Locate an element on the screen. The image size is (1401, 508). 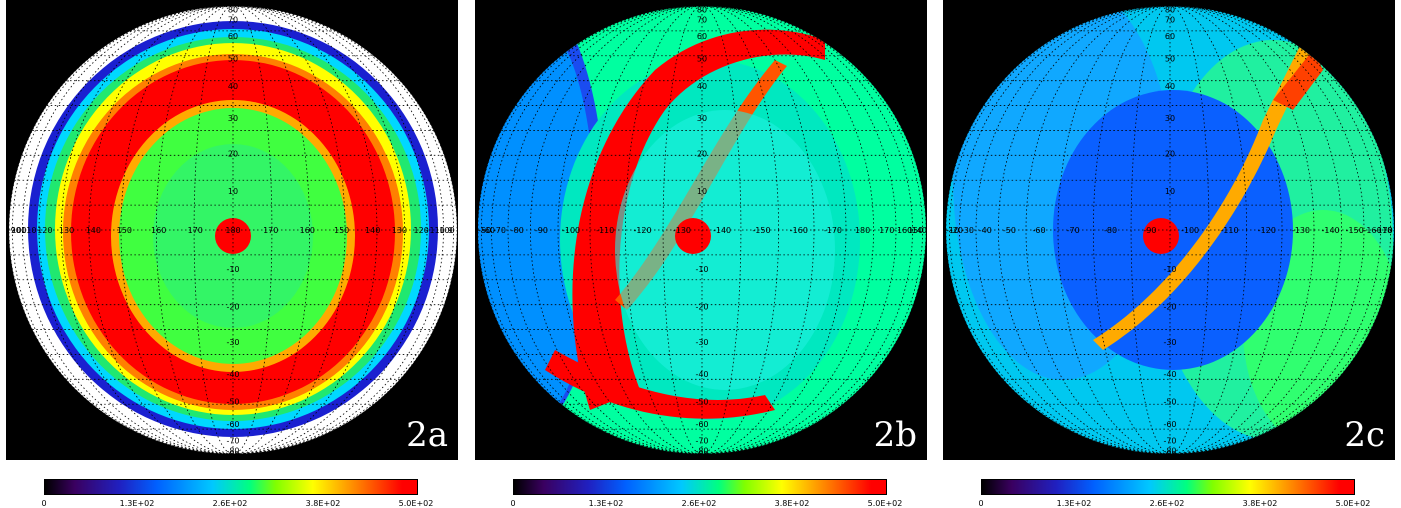
longitude-tick-label: 160 is located at coordinates (904, 230).